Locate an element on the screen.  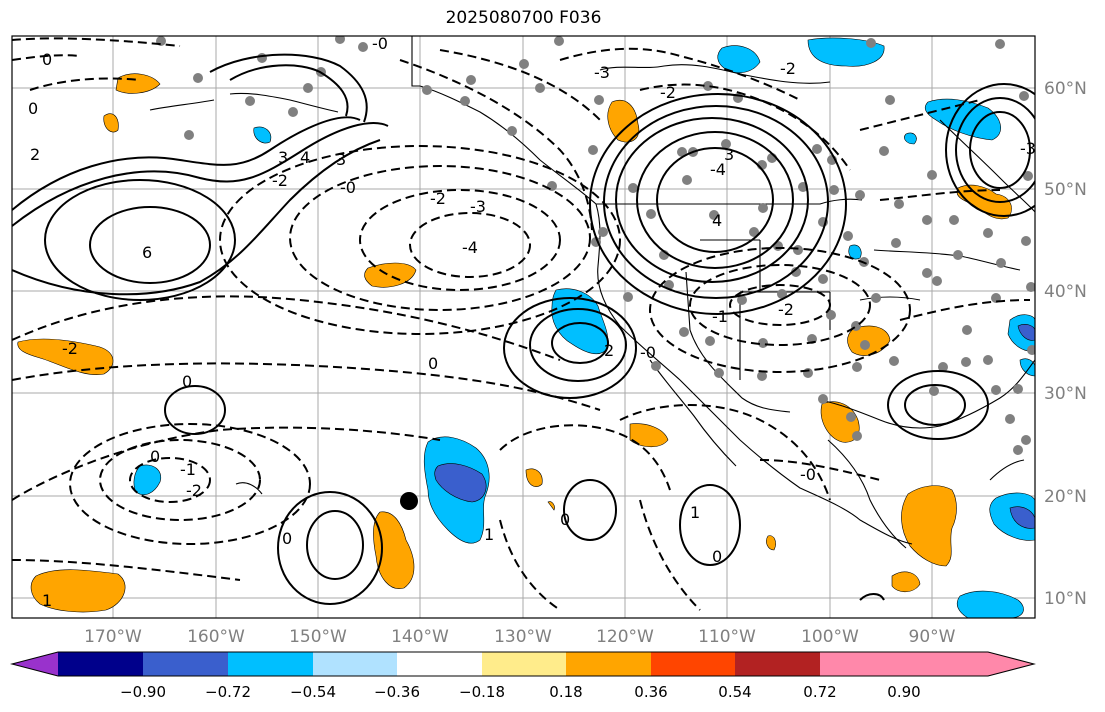
latitude-labels: 60°N 50°N 40°N 30°N 20°N 10°N is located at coordinates (1065, 344).